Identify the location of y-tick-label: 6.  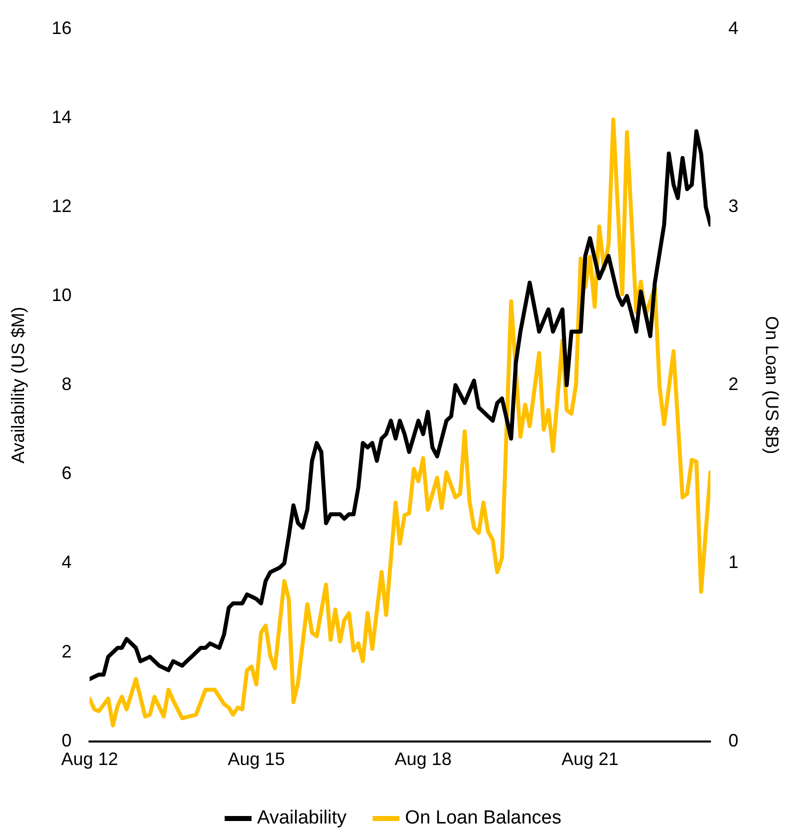
(67, 473).